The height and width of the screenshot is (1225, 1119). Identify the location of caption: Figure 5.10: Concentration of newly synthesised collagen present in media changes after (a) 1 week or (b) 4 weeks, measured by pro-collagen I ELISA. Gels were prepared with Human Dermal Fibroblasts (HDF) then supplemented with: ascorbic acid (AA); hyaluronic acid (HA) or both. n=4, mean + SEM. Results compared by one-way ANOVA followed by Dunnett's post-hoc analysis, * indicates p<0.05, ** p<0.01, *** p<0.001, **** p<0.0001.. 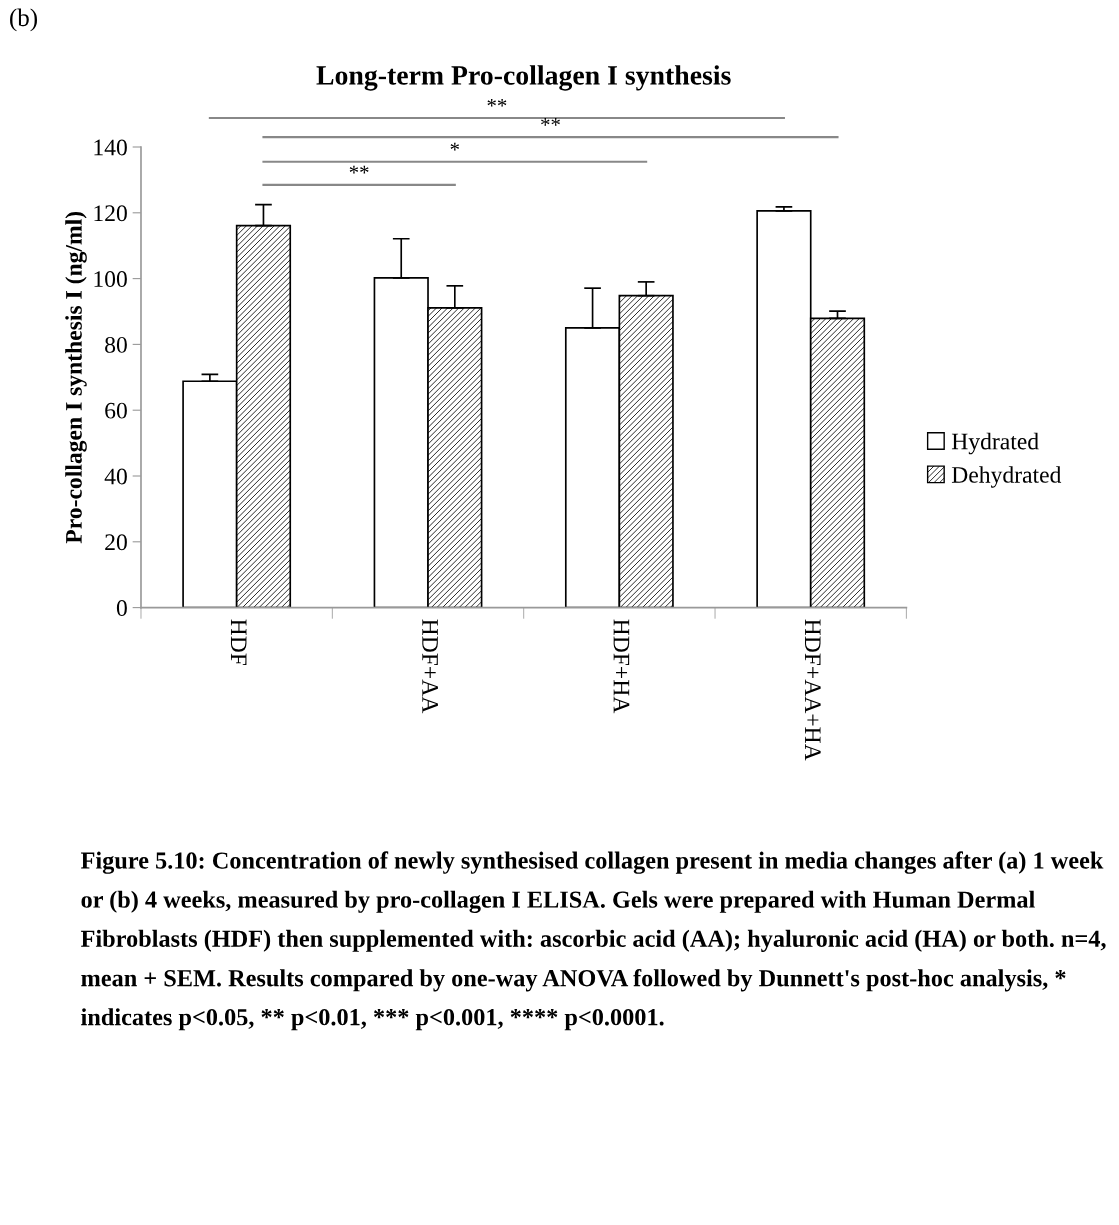
(593, 941).